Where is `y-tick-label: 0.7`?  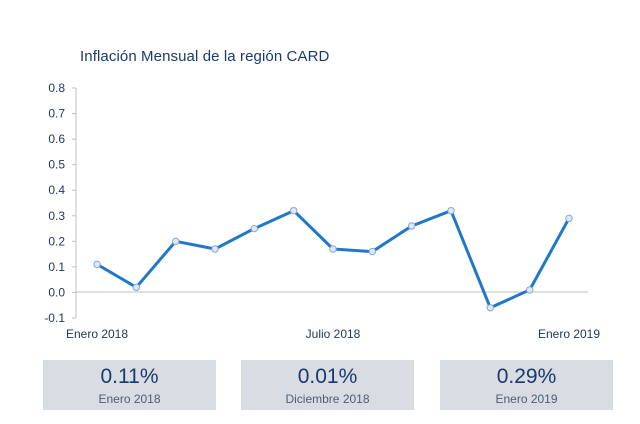 y-tick-label: 0.7 is located at coordinates (56, 114).